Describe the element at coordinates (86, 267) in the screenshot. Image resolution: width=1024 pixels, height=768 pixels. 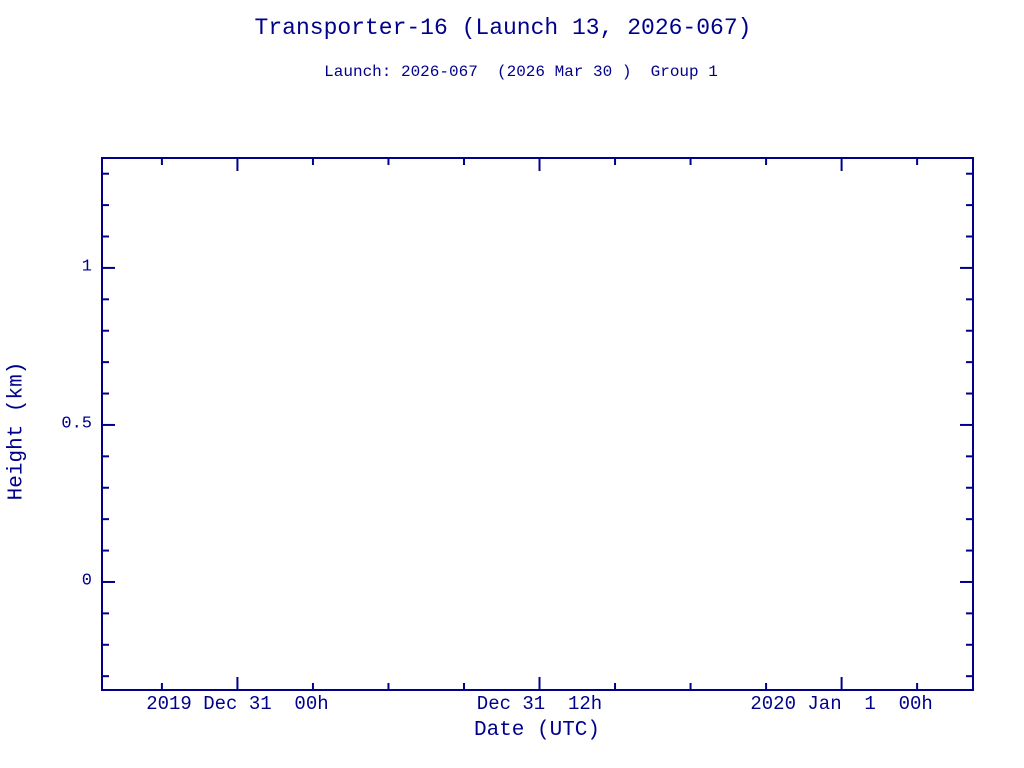
I see `y-tick-label: 1` at that location.